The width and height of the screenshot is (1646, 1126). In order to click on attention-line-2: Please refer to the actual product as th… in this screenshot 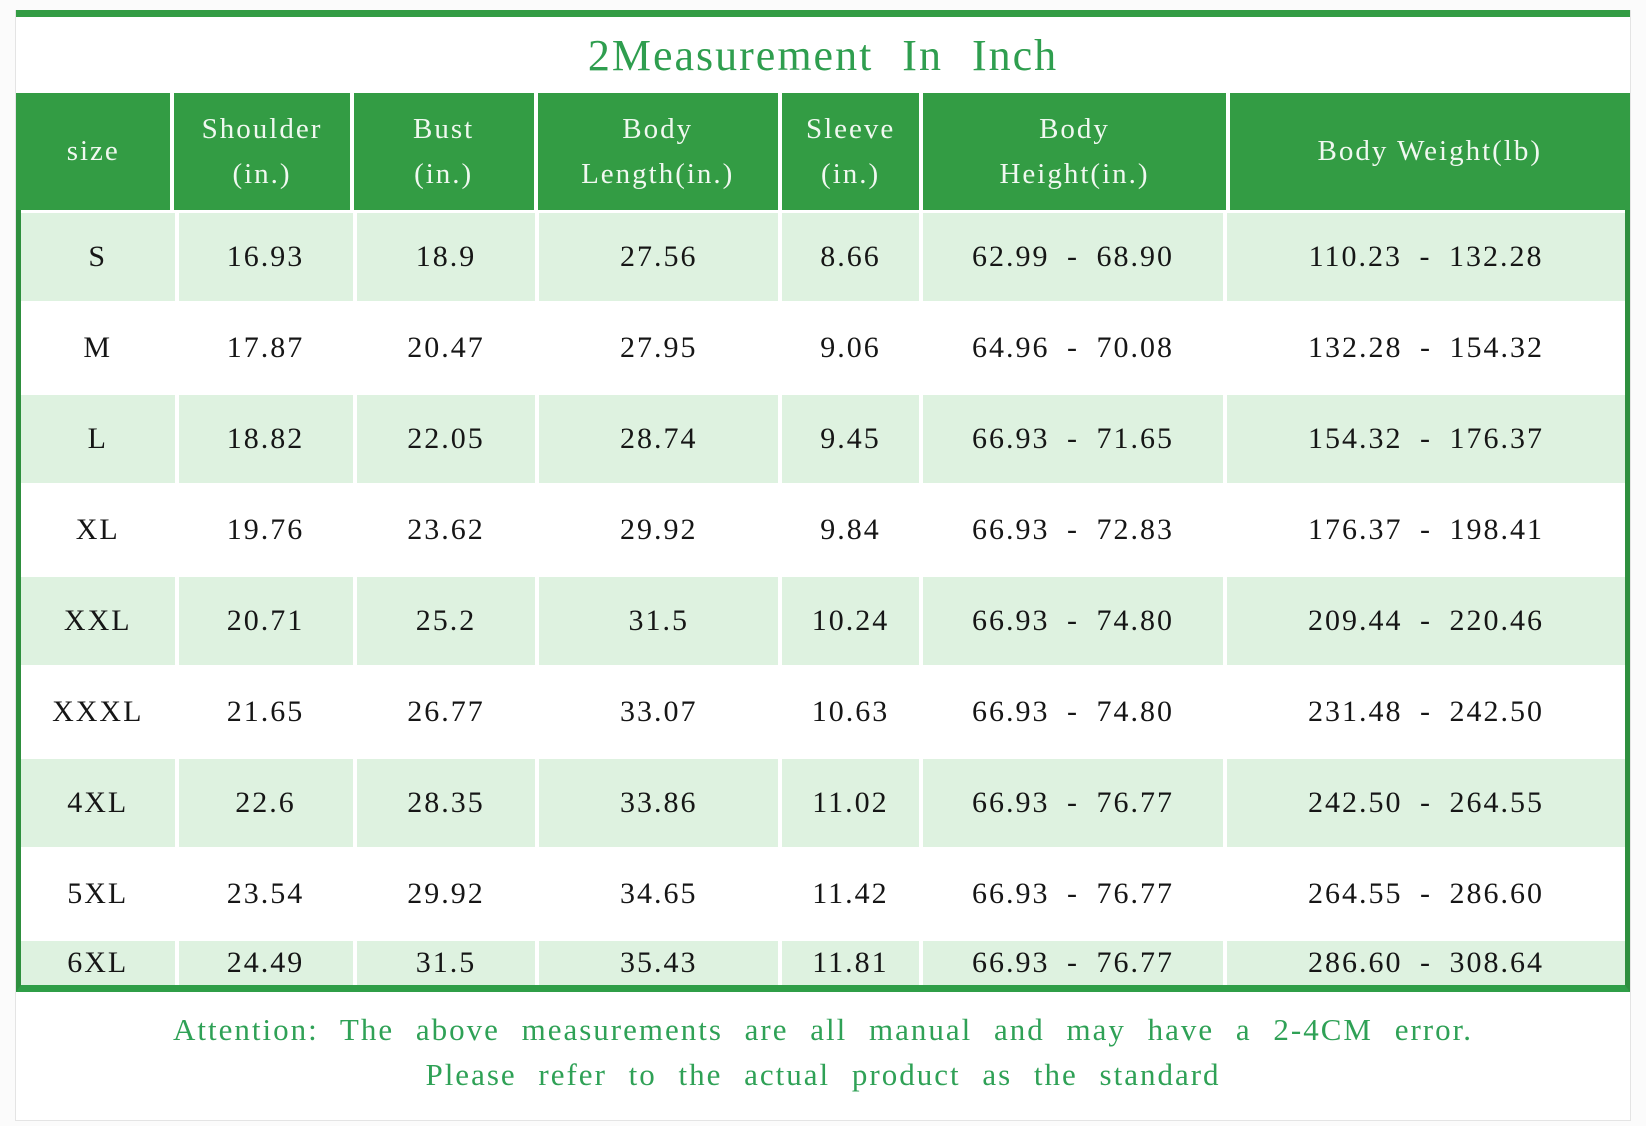, I will do `click(823, 1074)`.